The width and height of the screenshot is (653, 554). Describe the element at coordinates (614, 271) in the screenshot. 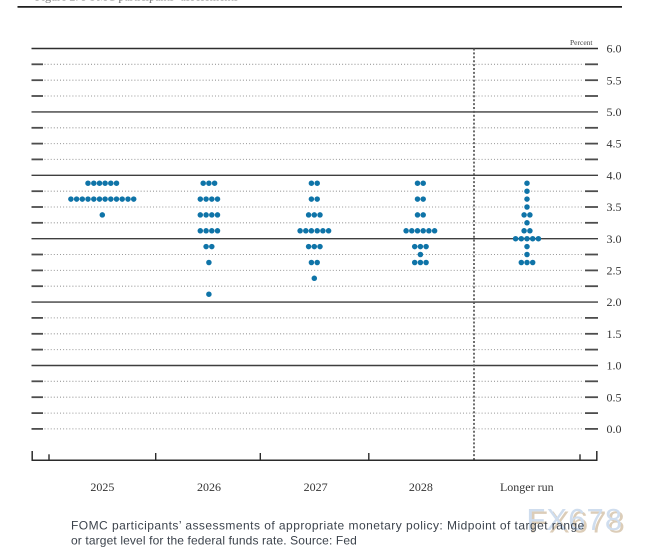

I see `svg-text: 2.5` at that location.